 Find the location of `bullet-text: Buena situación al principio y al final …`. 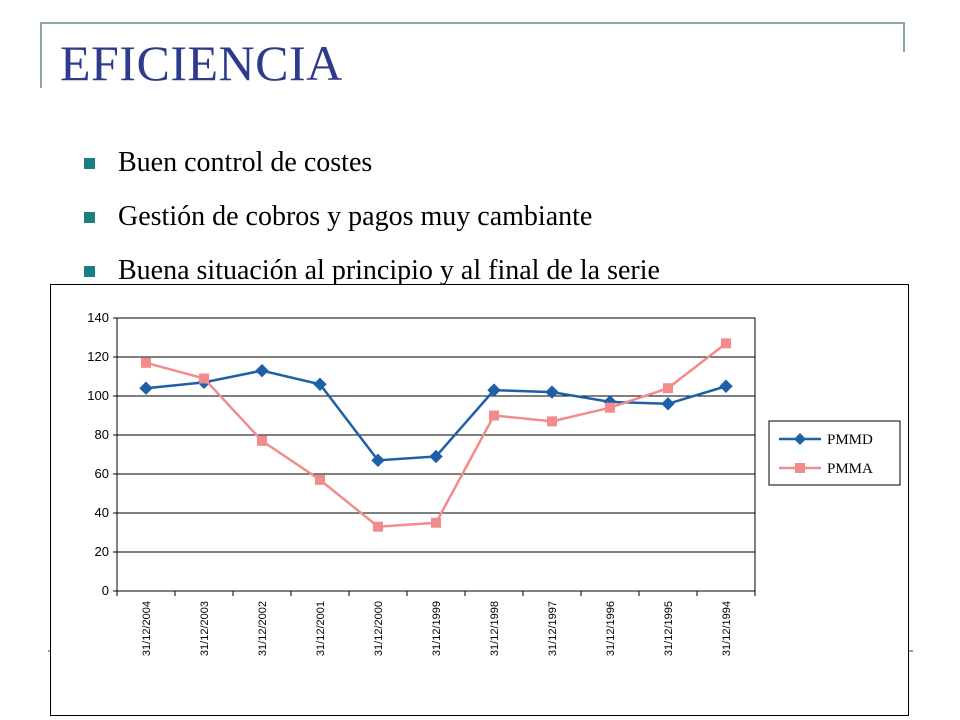

bullet-text: Buena situación al principio y al final … is located at coordinates (389, 270).